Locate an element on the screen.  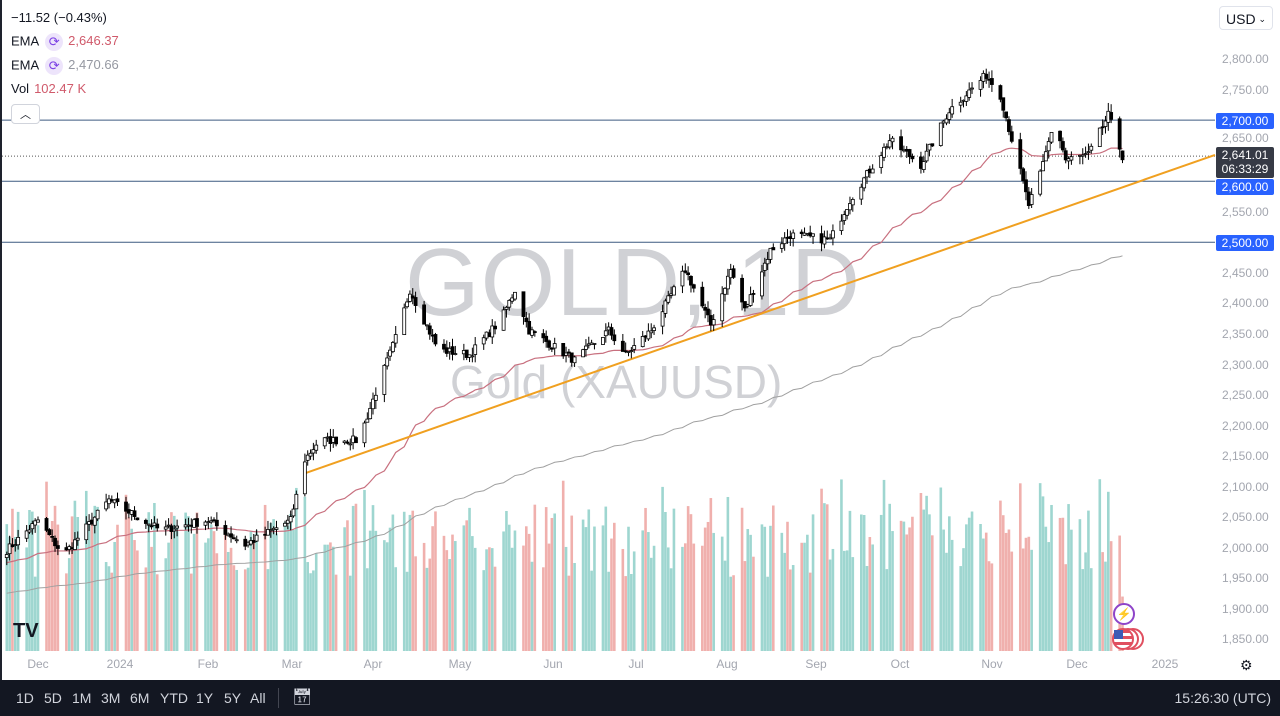
settings-icon: ⚙ is located at coordinates (1246, 665).